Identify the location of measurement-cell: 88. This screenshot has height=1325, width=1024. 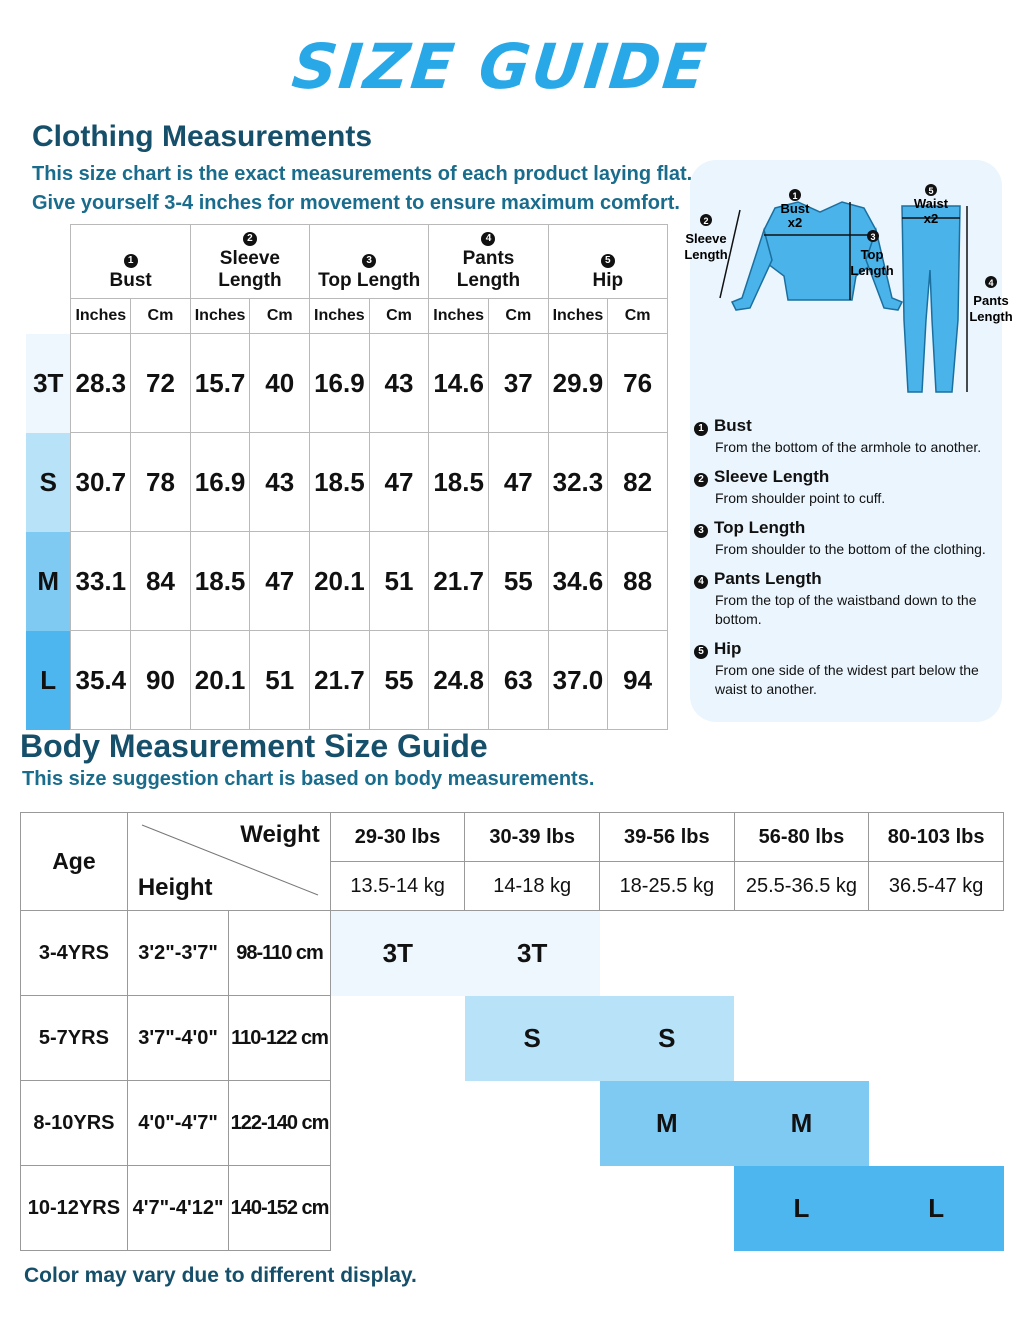
(637, 581).